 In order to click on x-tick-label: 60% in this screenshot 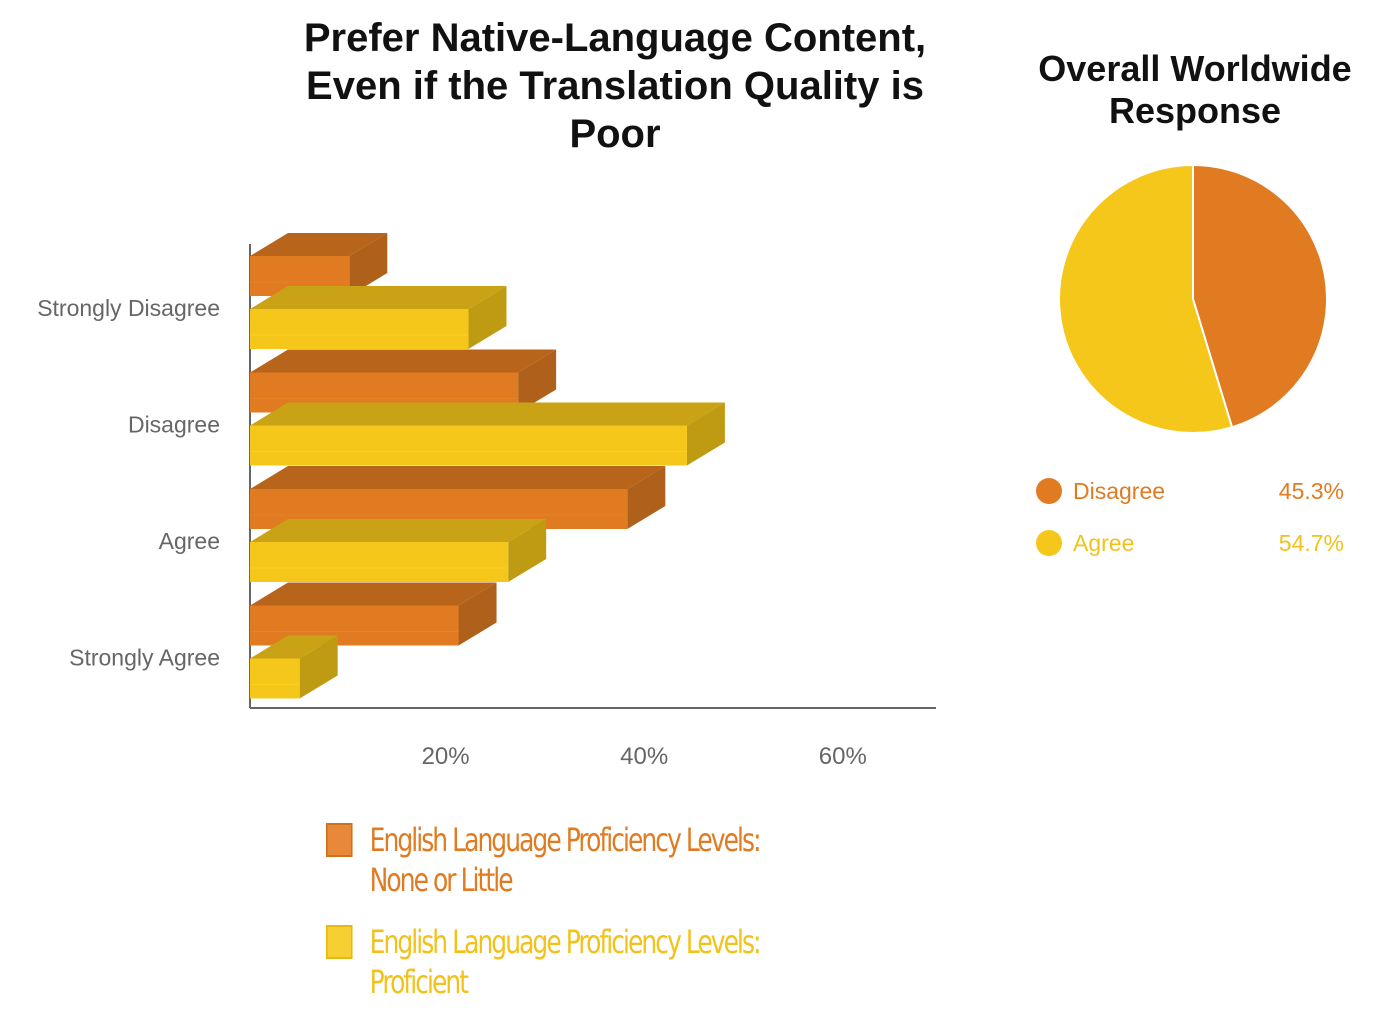, I will do `click(843, 756)`.